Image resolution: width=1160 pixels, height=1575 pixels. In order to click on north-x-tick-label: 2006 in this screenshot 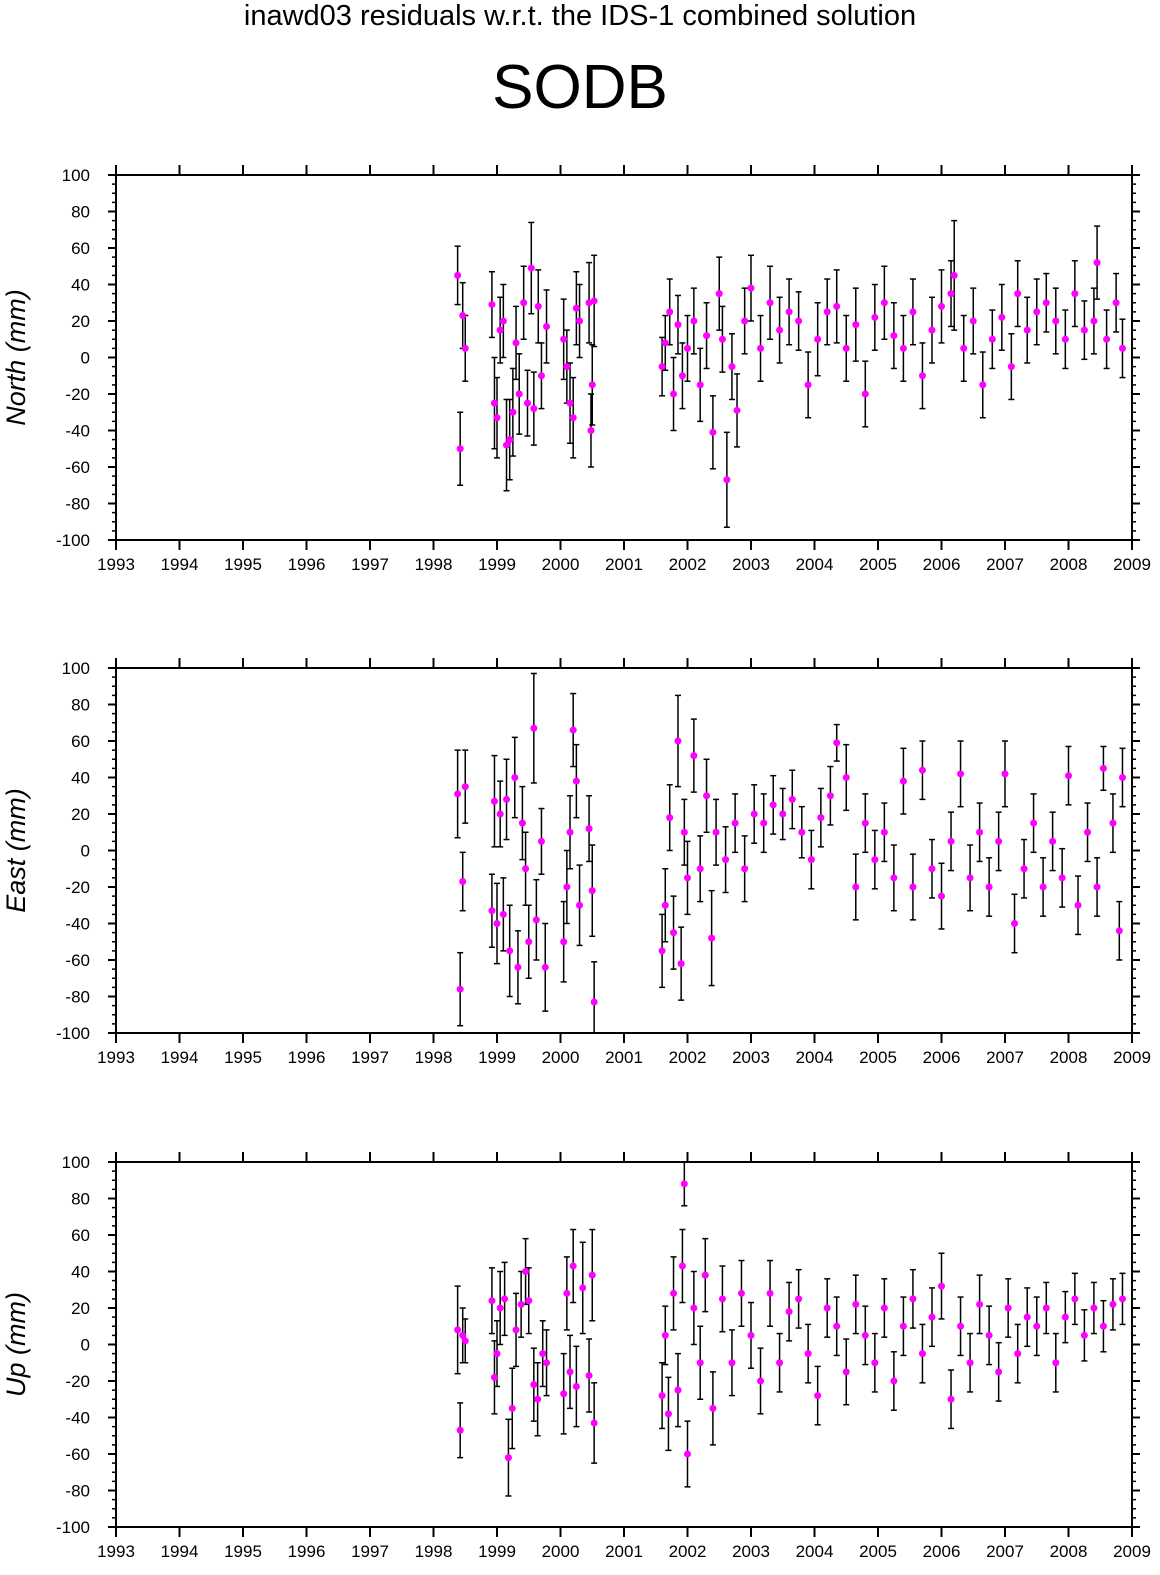, I will do `click(942, 564)`.